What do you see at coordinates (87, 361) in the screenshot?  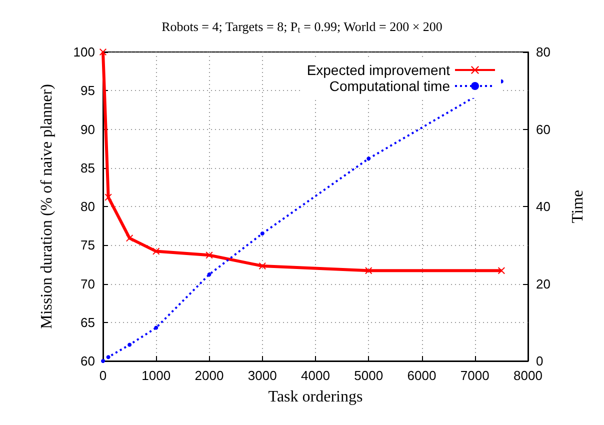 I see `y-tick-label: 60` at bounding box center [87, 361].